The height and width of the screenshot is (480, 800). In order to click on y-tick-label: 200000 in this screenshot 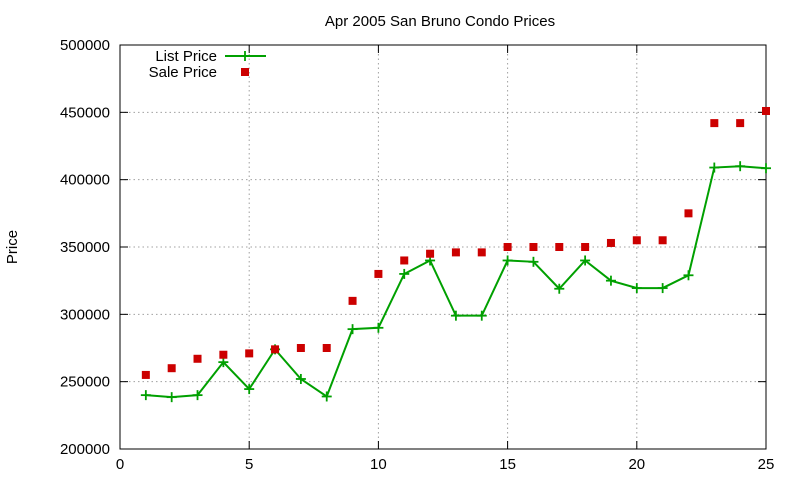, I will do `click(85, 449)`.